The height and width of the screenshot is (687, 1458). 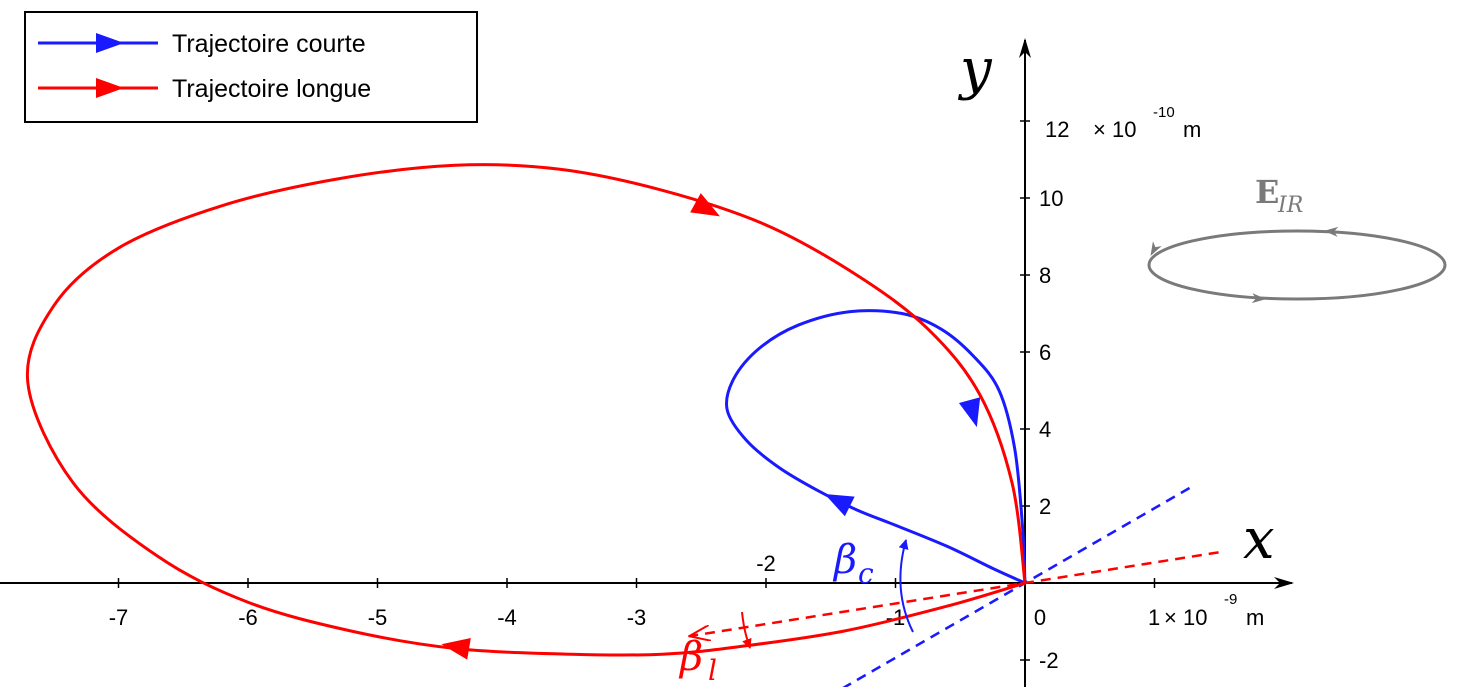 What do you see at coordinates (1045, 506) in the screenshot?
I see `y-tick-label: 2` at bounding box center [1045, 506].